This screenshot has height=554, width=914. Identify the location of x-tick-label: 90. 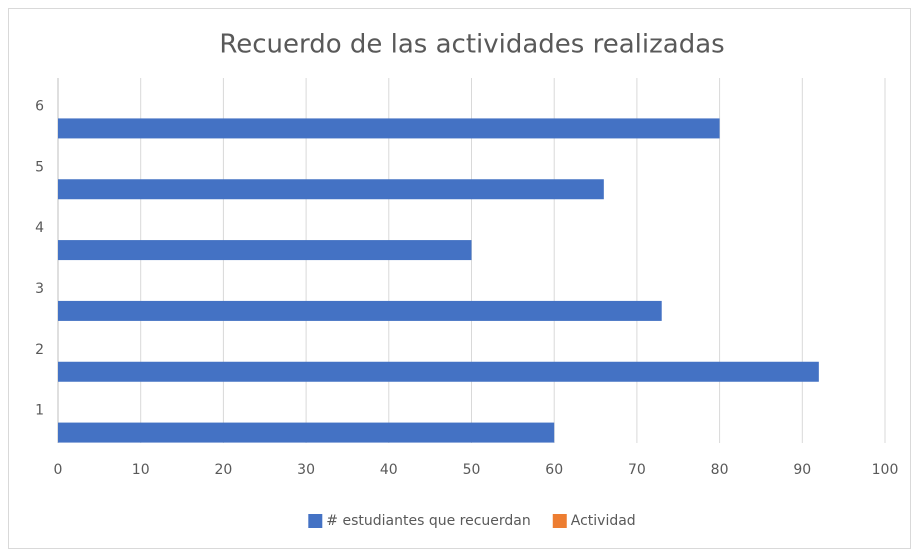
(802, 470).